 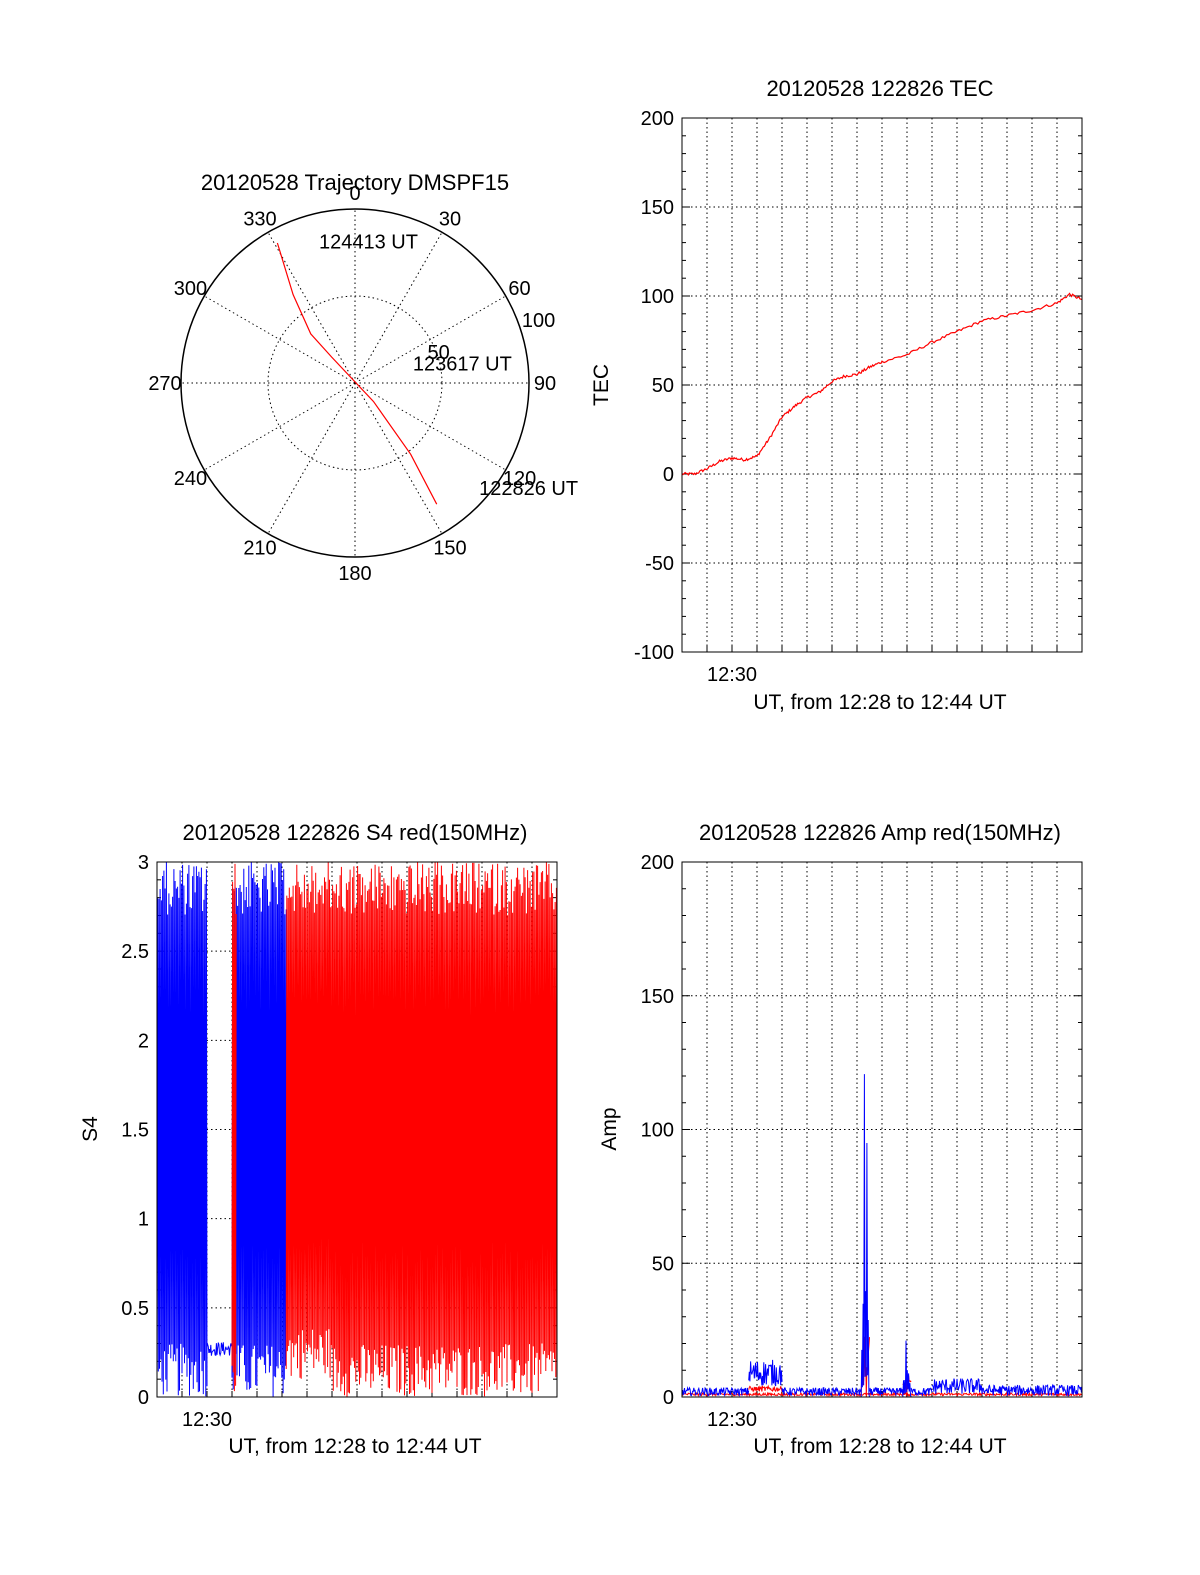 What do you see at coordinates (143, 1041) in the screenshot?
I see `y-tick-label: 2` at bounding box center [143, 1041].